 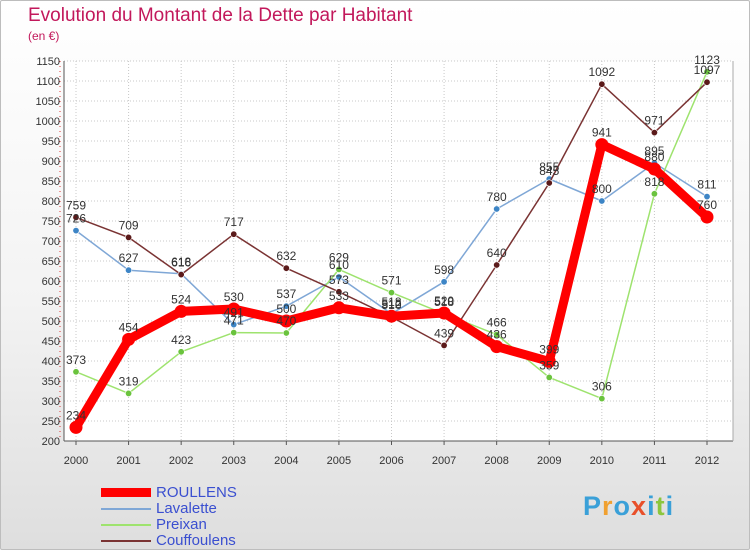 What do you see at coordinates (181, 524) in the screenshot?
I see `legend-label: Preixan` at bounding box center [181, 524].